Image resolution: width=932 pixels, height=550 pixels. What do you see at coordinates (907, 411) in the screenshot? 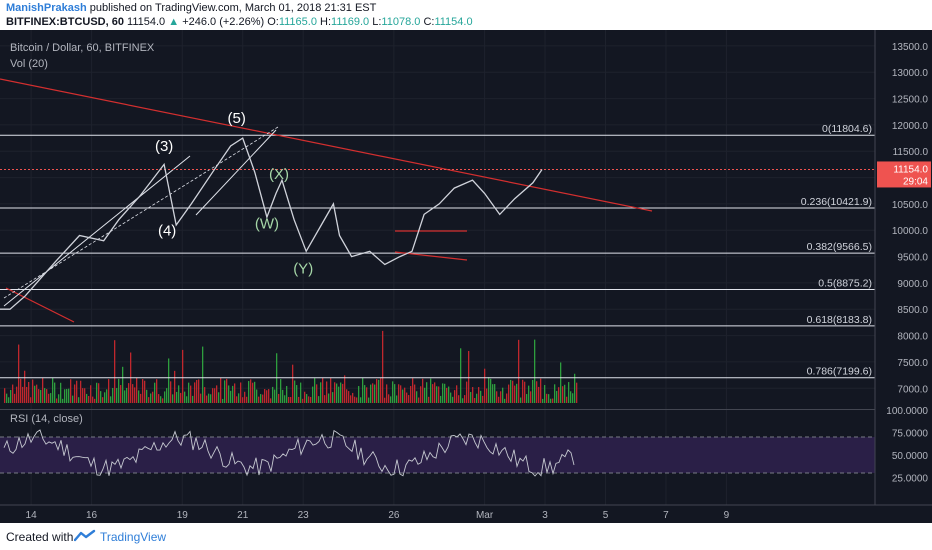
I see `rsi-tick-label: 100.0000` at bounding box center [907, 411].